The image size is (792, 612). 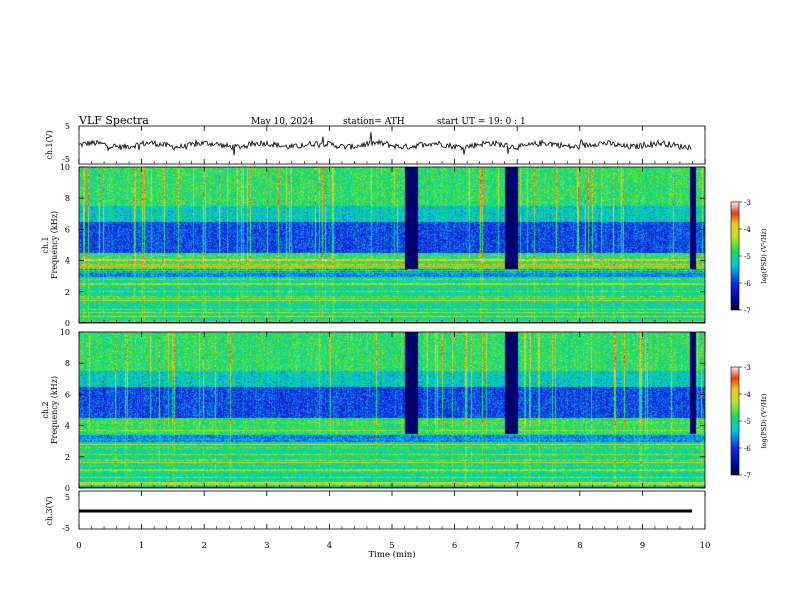 What do you see at coordinates (67, 229) in the screenshot?
I see `ch1-spec-ytick-6: 6` at bounding box center [67, 229].